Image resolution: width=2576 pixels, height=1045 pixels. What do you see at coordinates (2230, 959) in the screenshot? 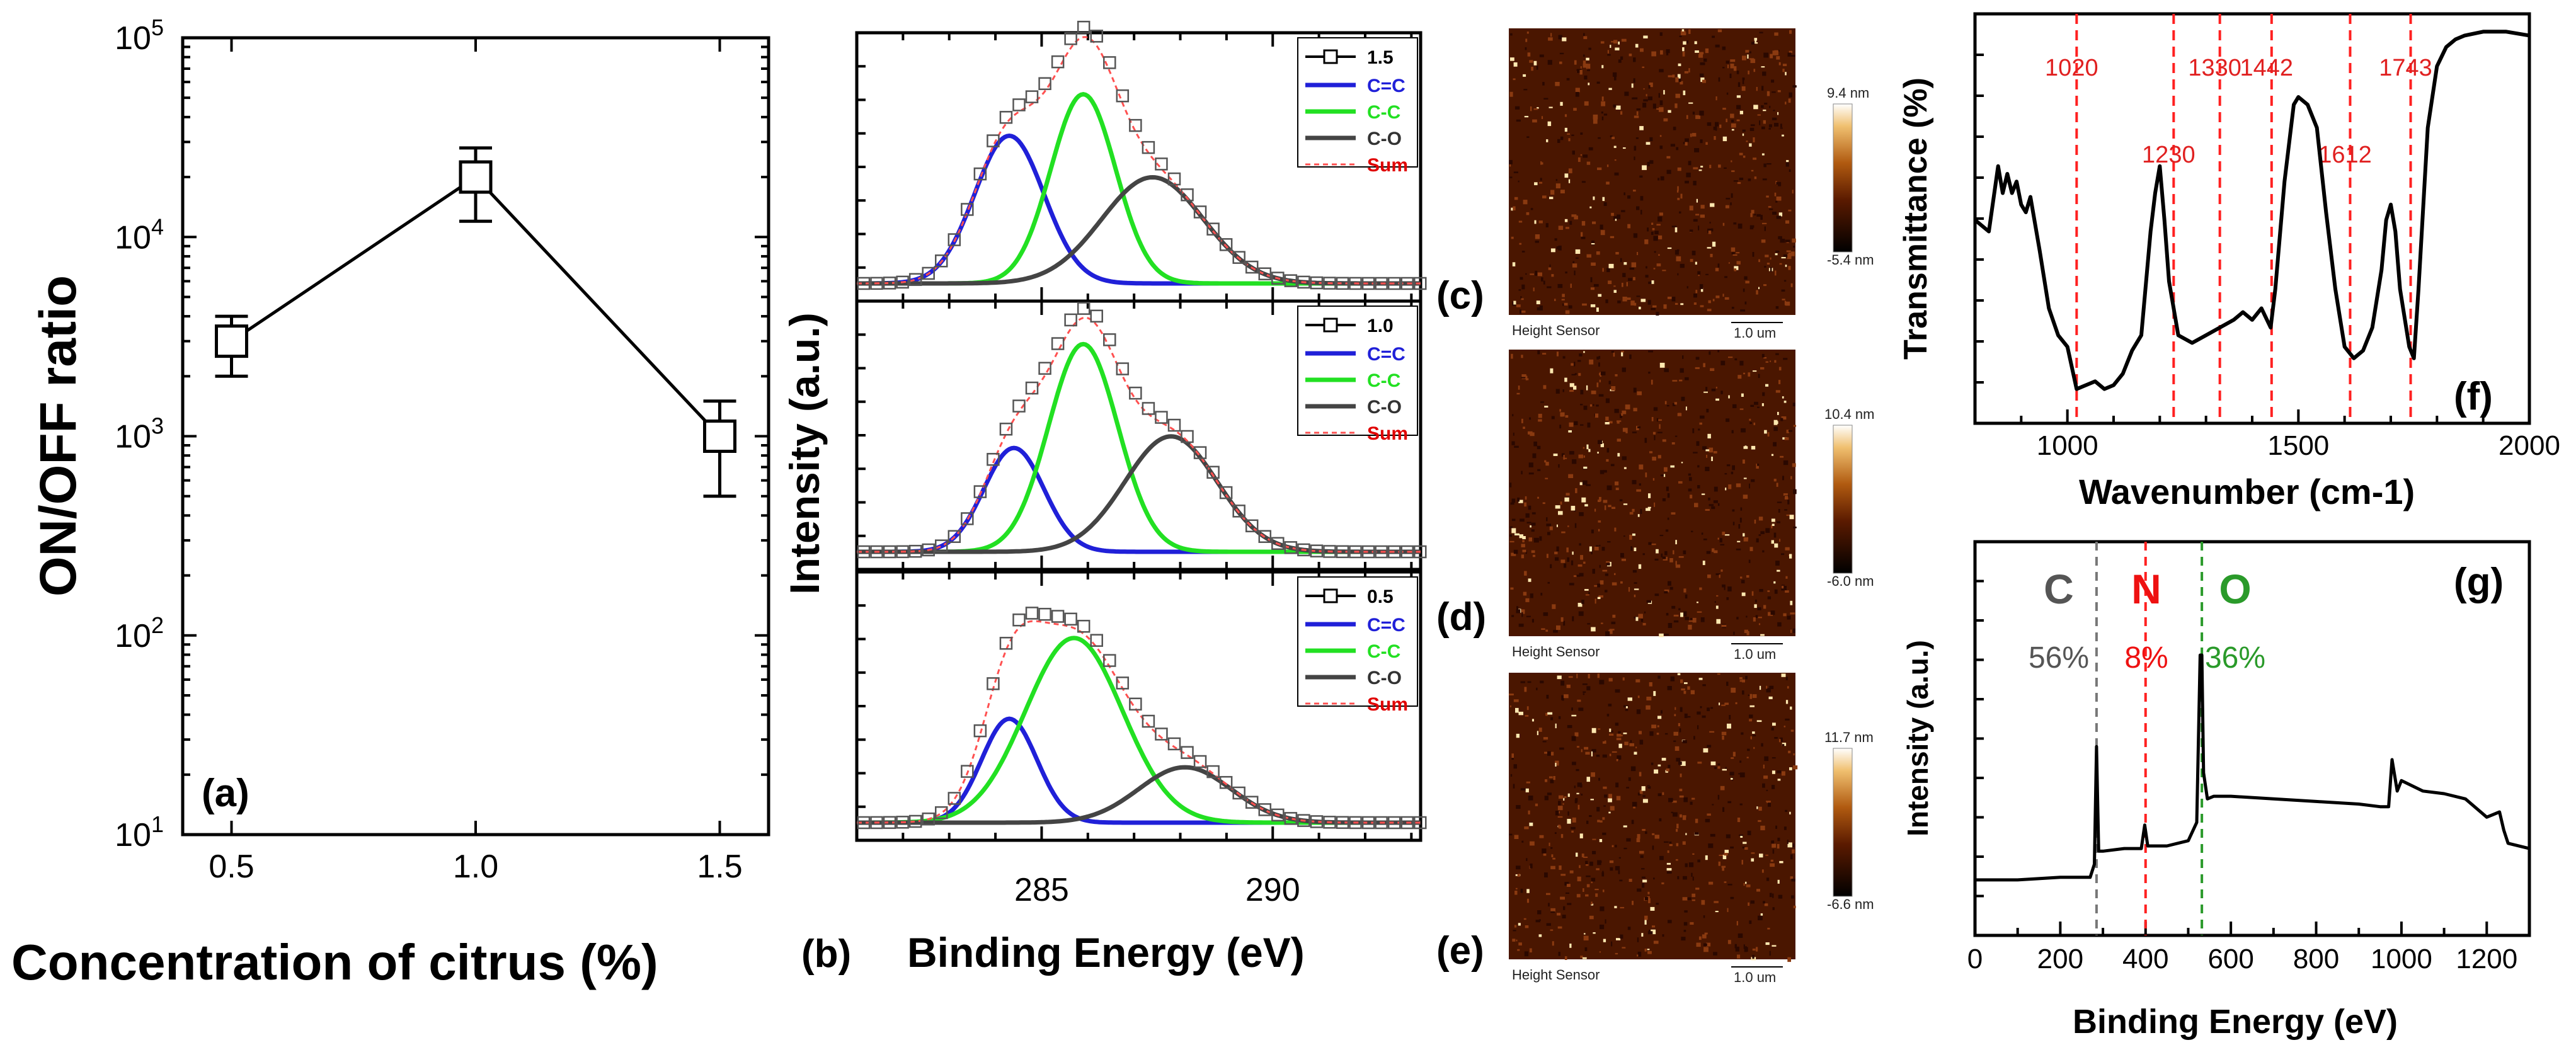
I see `g-xtick-label: 600` at bounding box center [2230, 959].